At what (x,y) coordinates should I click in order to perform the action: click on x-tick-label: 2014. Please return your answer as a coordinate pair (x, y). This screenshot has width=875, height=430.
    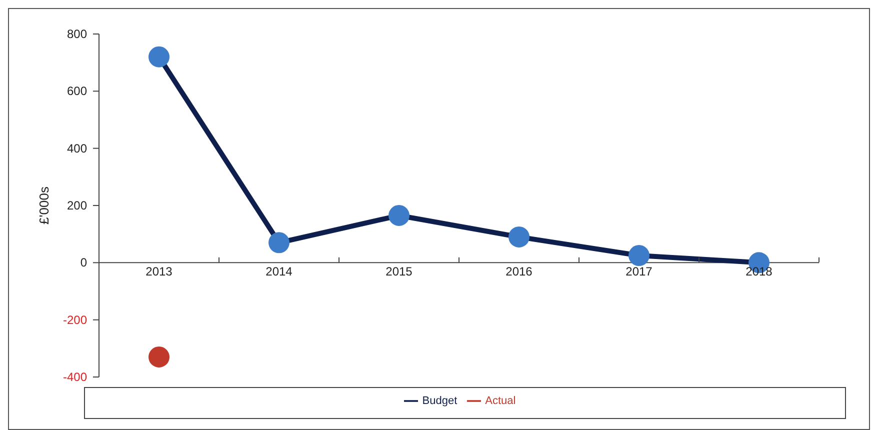
    Looking at the image, I should click on (279, 271).